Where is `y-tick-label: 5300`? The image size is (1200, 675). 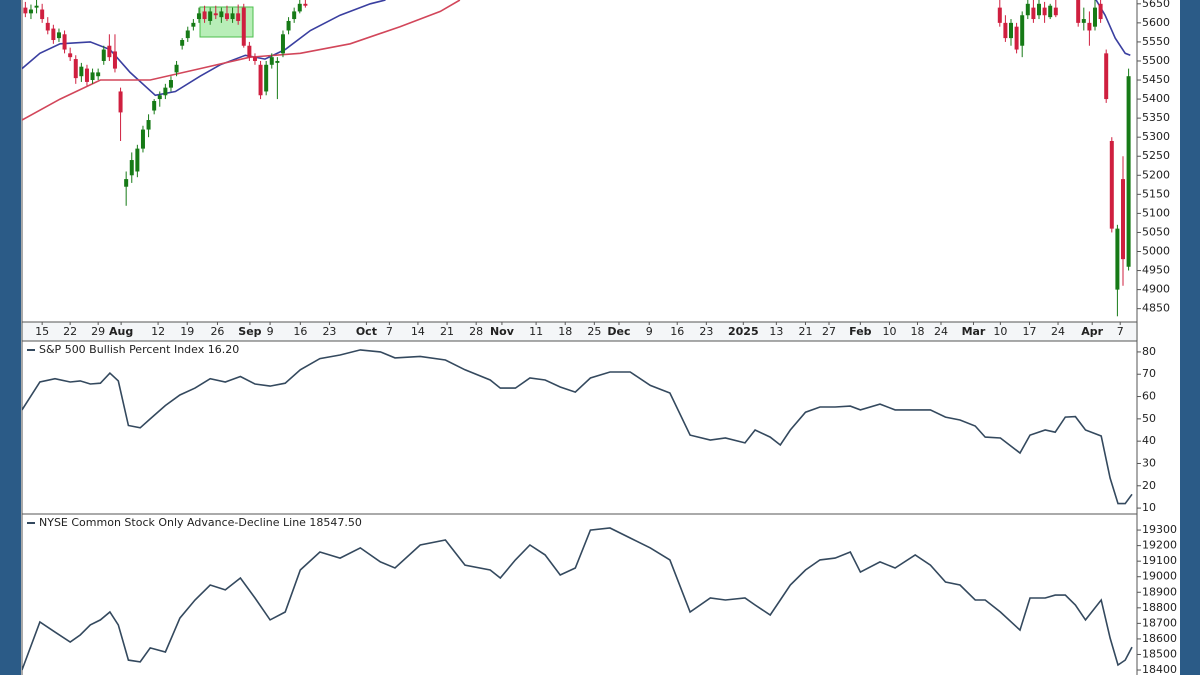 y-tick-label: 5300 is located at coordinates (1156, 136).